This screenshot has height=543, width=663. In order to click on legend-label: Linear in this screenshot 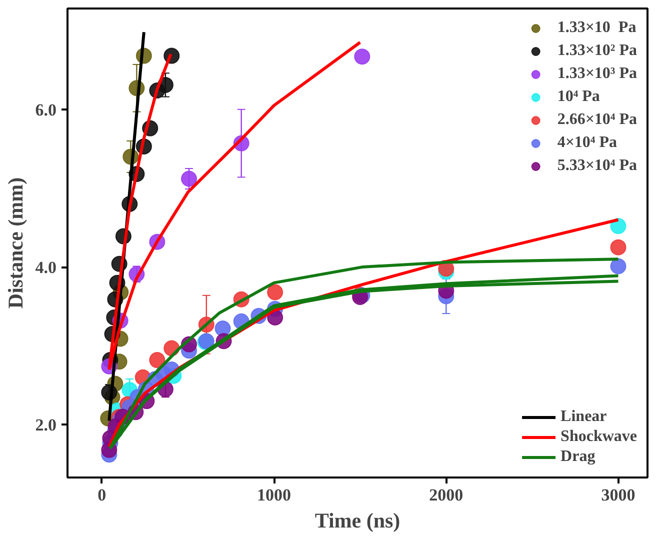, I will do `click(583, 417)`.